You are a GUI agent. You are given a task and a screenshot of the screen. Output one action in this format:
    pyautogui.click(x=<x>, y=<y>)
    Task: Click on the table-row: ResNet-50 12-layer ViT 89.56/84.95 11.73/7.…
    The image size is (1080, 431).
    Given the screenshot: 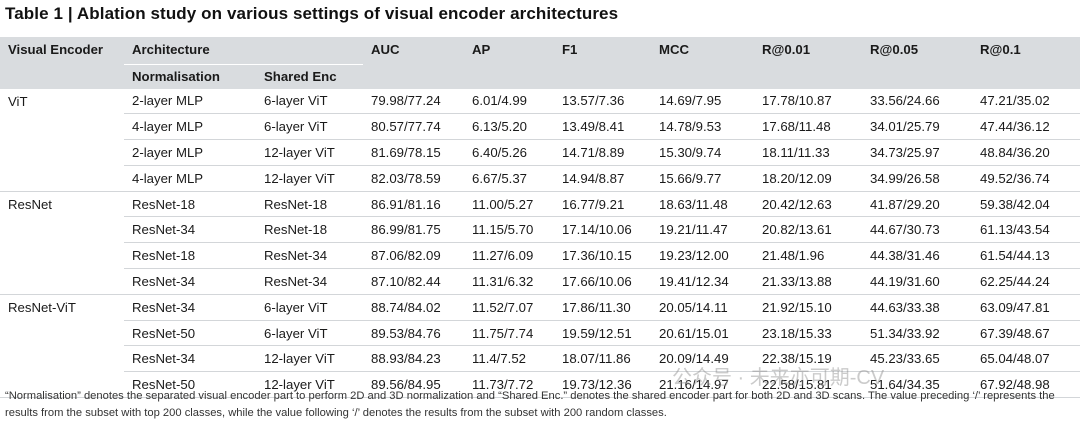 What is the action you would take?
    pyautogui.click(x=540, y=385)
    